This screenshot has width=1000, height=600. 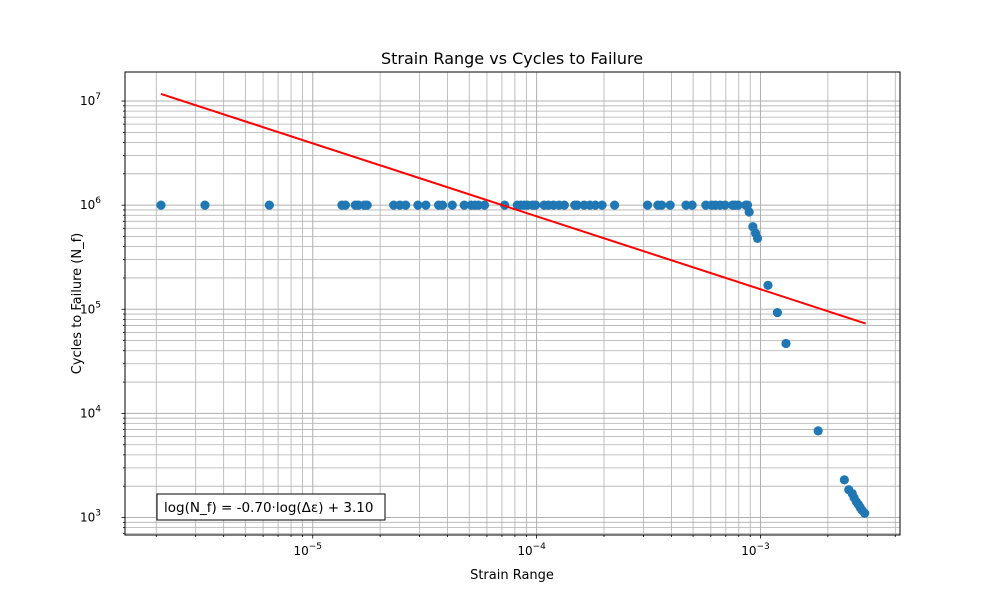 I want to click on y-tick-exponent: 5, so click(x=98, y=305).